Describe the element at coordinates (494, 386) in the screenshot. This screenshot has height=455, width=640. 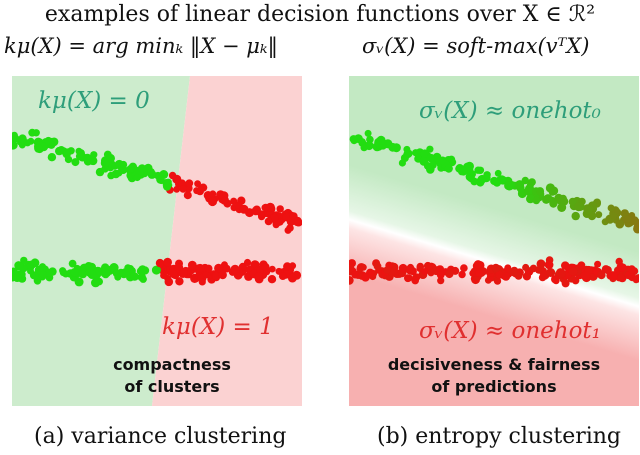
I see `note-decisiveness-line2: of predictions` at that location.